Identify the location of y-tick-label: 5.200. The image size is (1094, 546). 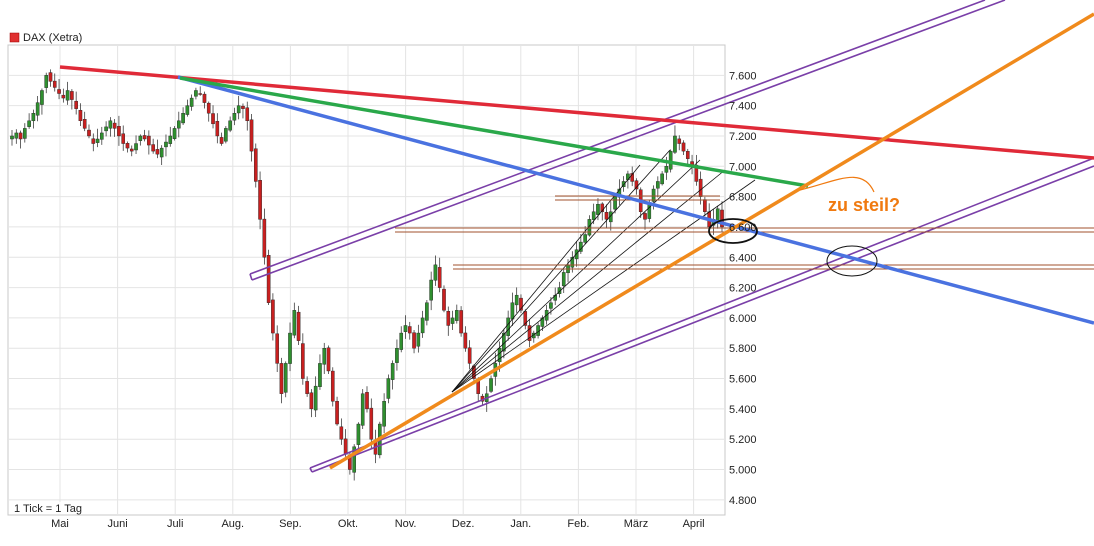
(743, 440).